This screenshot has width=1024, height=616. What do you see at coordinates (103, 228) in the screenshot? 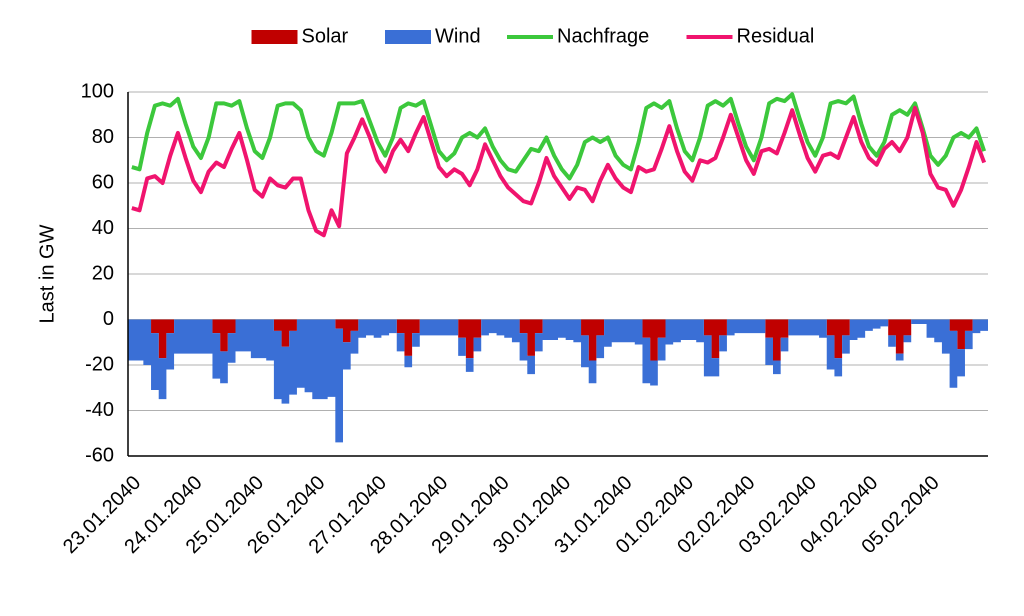
I see `y-tick-label: 40` at bounding box center [103, 228].